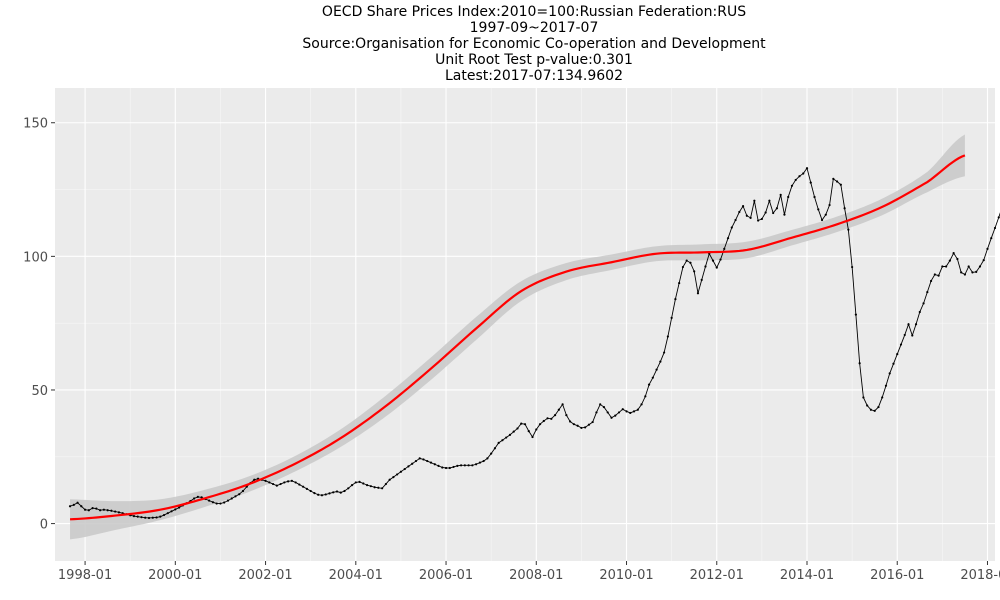 This screenshot has width=1000, height=600. Describe the element at coordinates (35, 257) in the screenshot. I see `y-tick-label: 100` at that location.